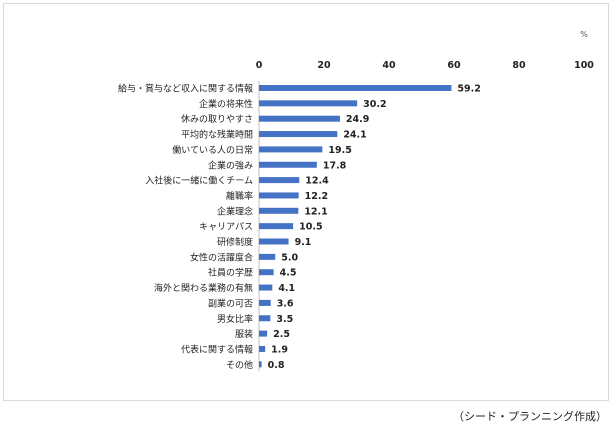 This screenshot has height=427, width=615. I want to click on category-label: 働いている人の日常, so click(212, 150).